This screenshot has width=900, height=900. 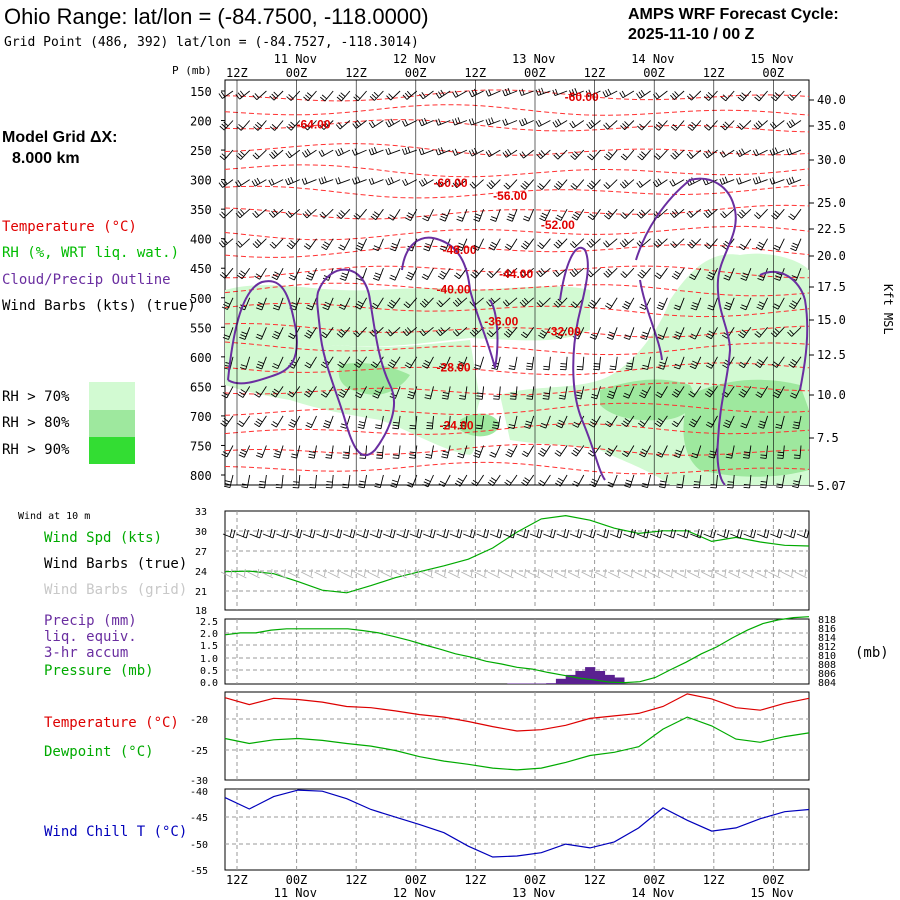 I want to click on temperature-contour-label: -32.00, so click(x=564, y=331).